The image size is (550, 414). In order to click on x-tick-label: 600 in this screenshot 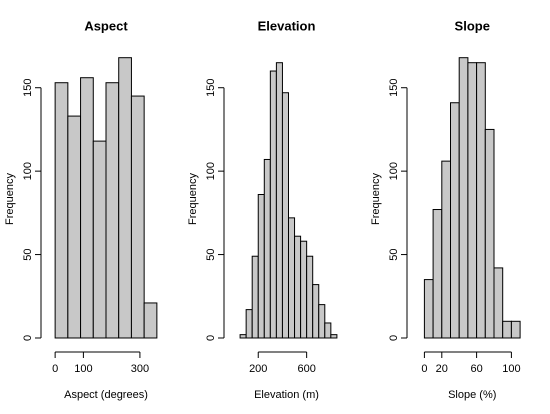, I will do `click(306, 369)`.